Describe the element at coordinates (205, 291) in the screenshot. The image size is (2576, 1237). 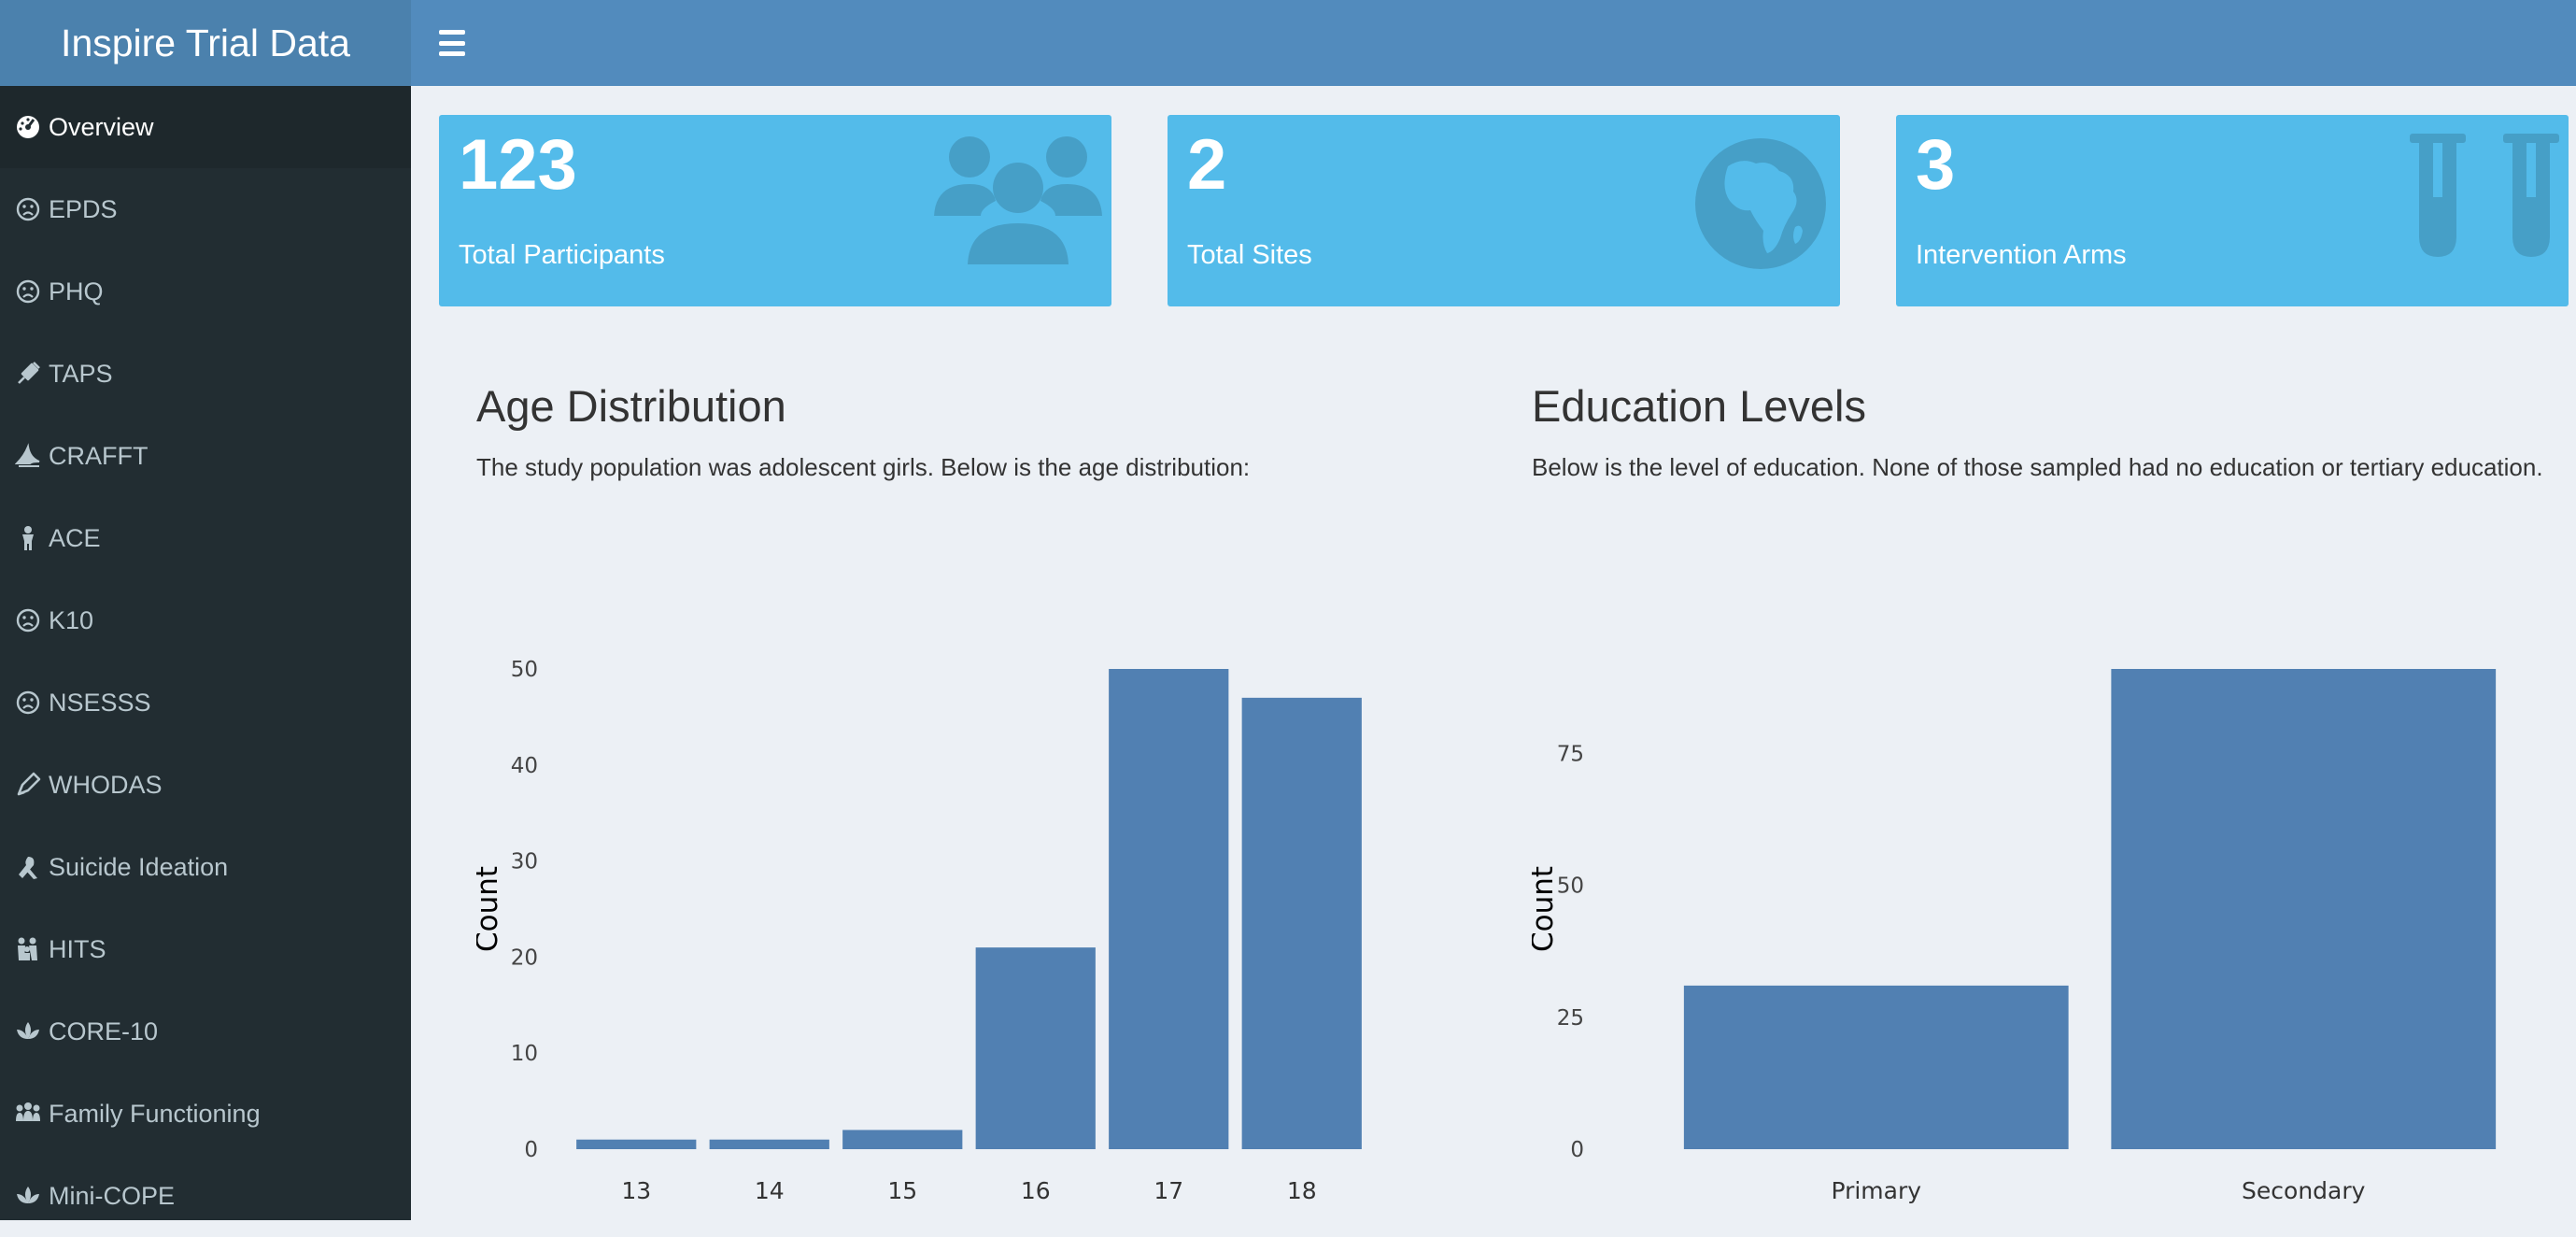
I see `sidebar-item-phq: PHQ` at that location.